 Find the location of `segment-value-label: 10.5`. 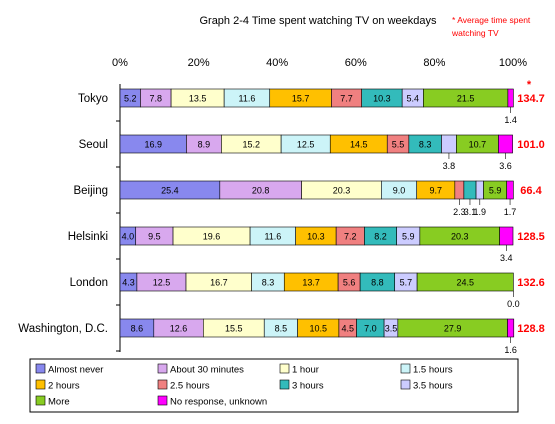

segment-value-label: 10.5 is located at coordinates (319, 329).